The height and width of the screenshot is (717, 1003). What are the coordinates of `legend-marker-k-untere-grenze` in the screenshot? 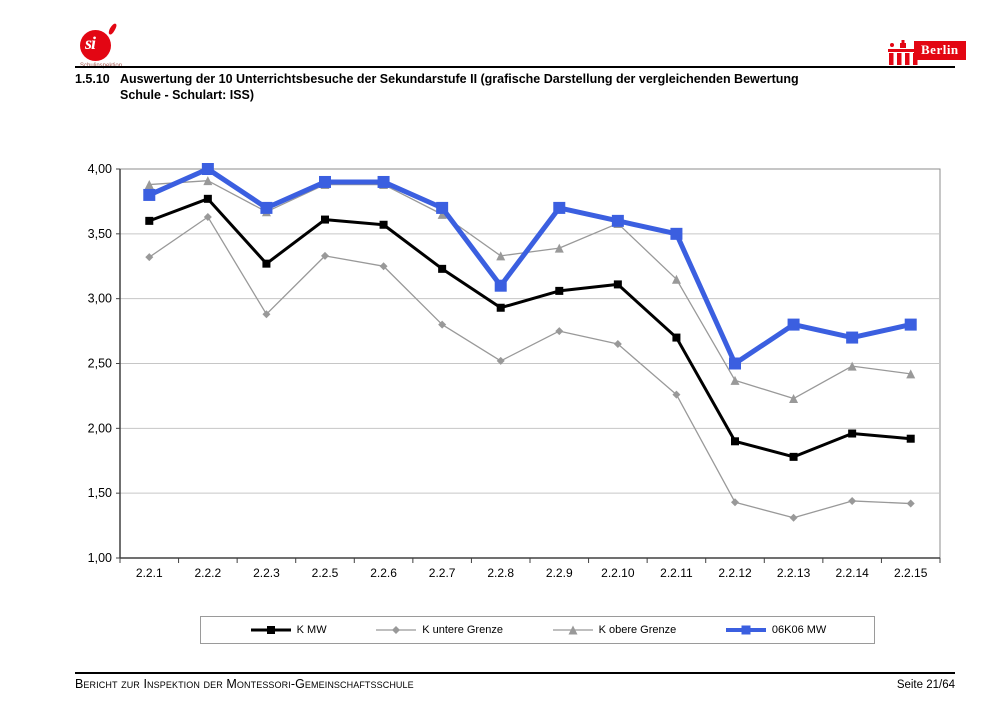 It's located at (396, 630).